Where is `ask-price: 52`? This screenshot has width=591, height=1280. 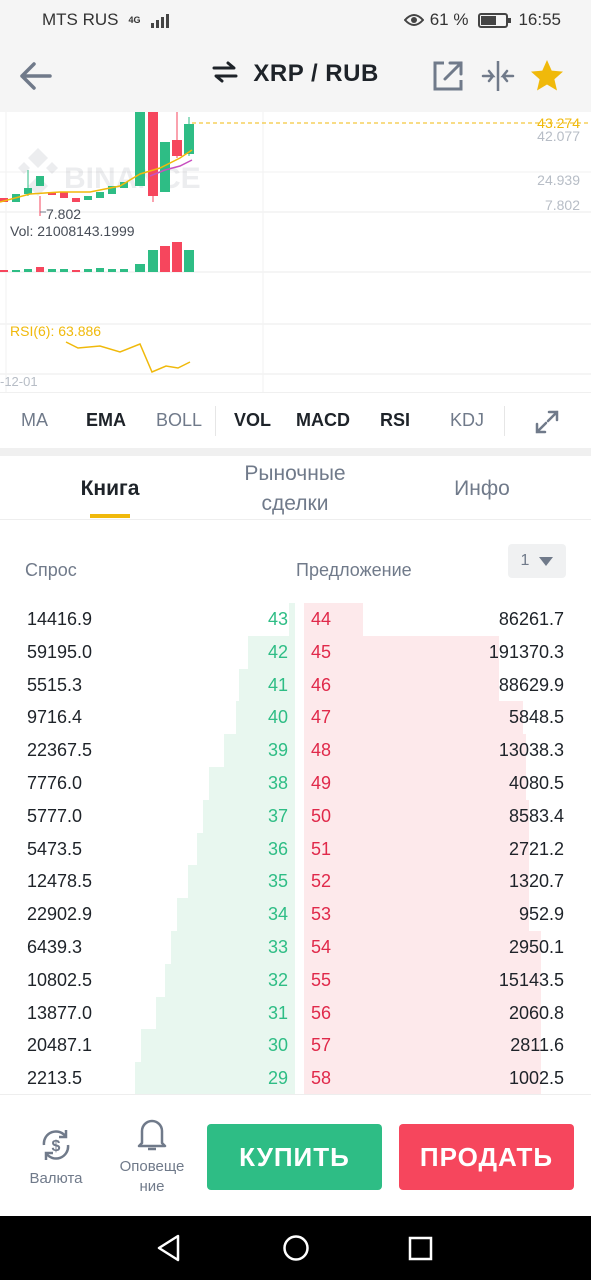 ask-price: 52 is located at coordinates (321, 881).